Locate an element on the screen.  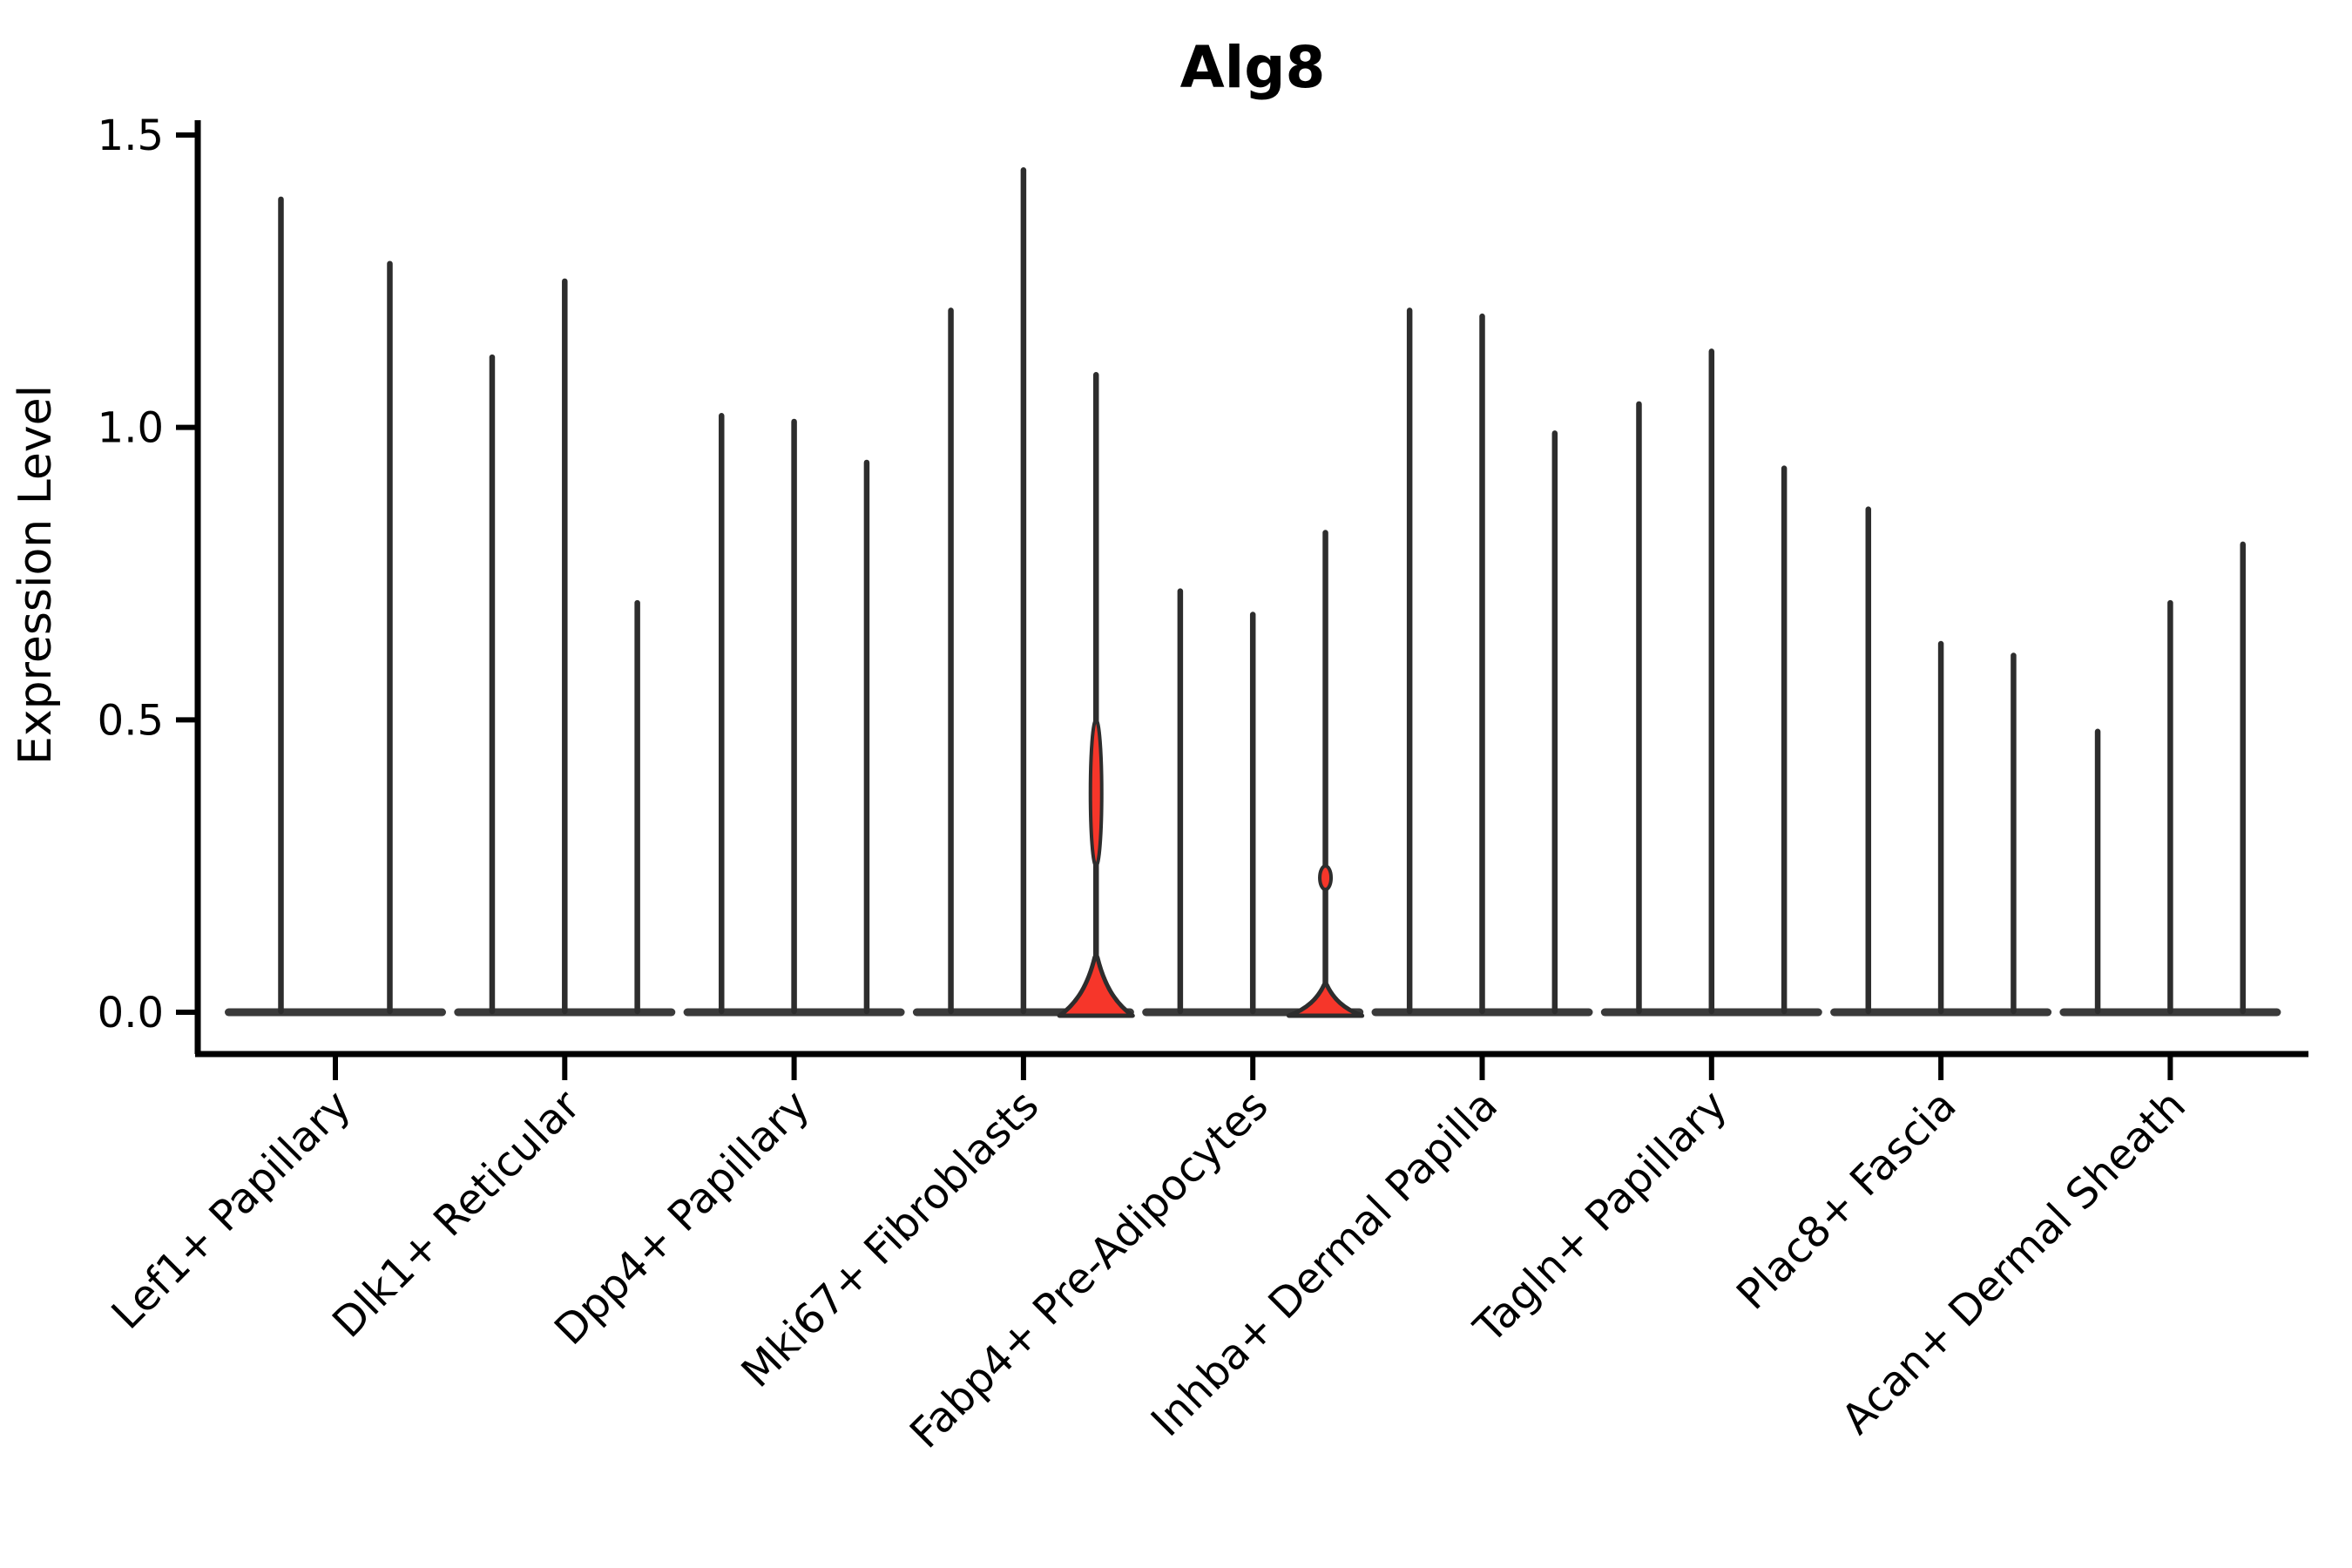
x-tick-label: Plac8+ Fascia is located at coordinates (1846, 1201).